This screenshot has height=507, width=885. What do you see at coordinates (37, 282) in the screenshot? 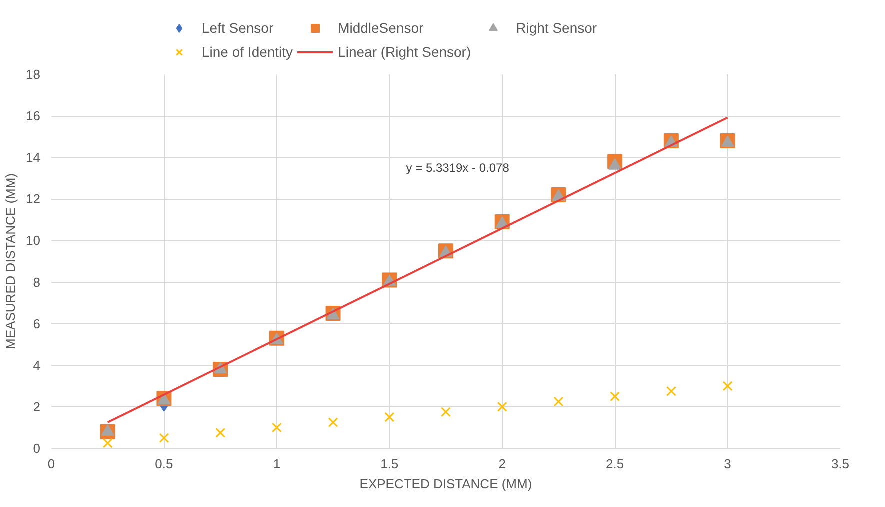
I see `y-tick-label: 8` at bounding box center [37, 282].